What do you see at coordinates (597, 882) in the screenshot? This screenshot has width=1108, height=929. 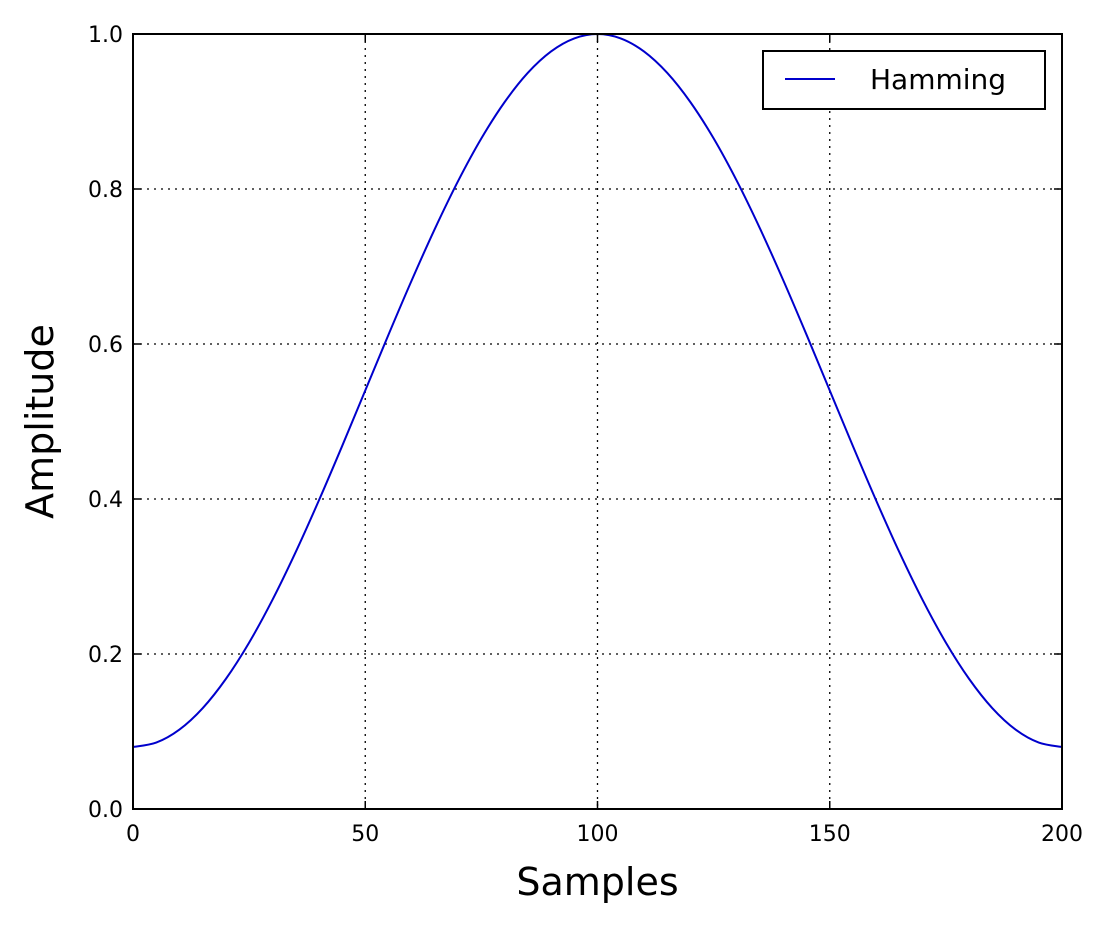 I see `x-axis-label: Samples` at bounding box center [597, 882].